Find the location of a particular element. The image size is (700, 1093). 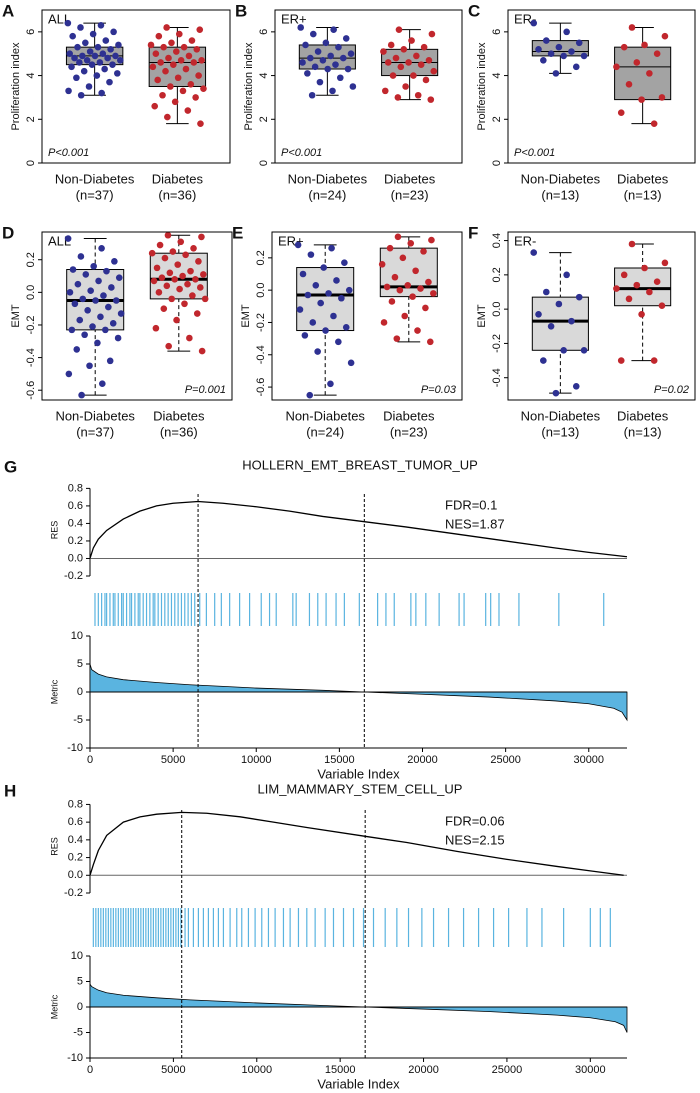

plot-frame is located at coordinates (601, 316).